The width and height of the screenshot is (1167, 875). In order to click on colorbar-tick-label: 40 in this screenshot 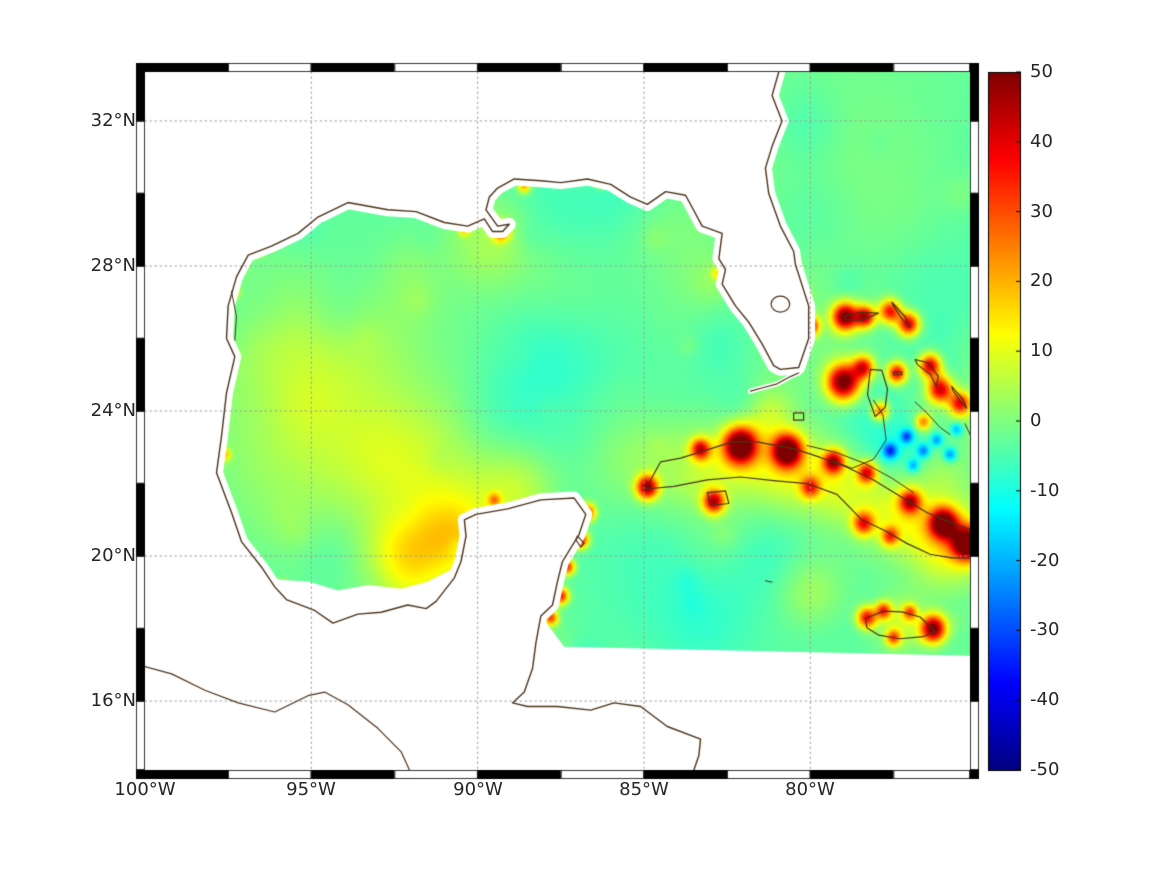, I will do `click(1041, 141)`.